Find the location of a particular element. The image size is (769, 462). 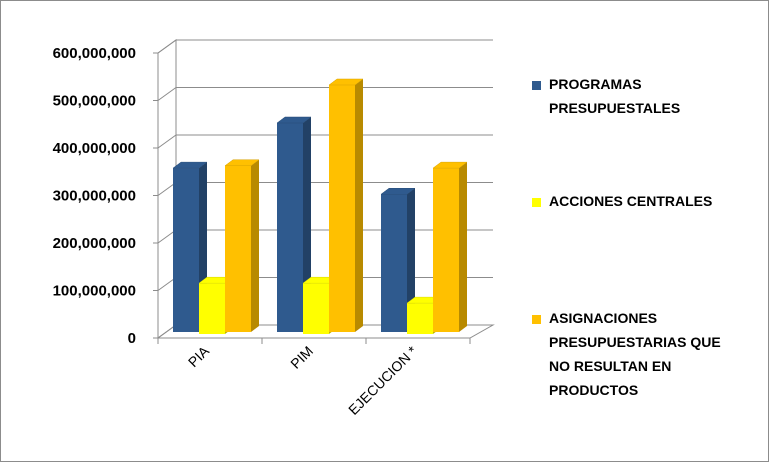

x-axis-categories: PIA PIM EJECUCION * is located at coordinates (303, 380).